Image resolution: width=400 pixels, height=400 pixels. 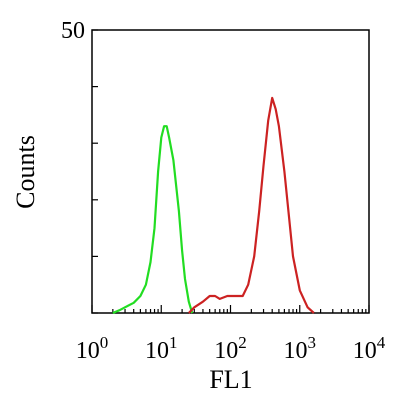 I want to click on x-tick-label: 10², so click(x=230, y=348).